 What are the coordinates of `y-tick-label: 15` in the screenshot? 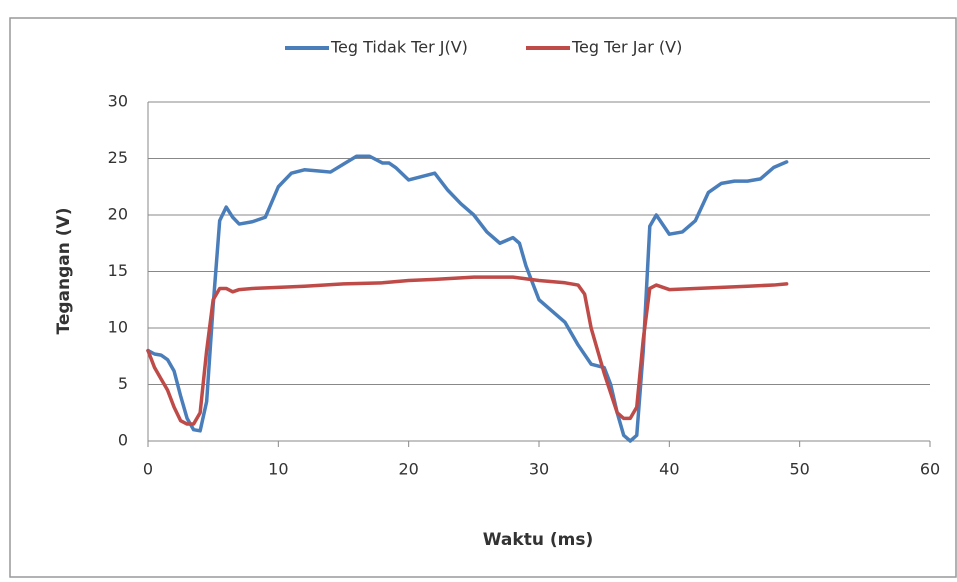 It's located at (118, 270).